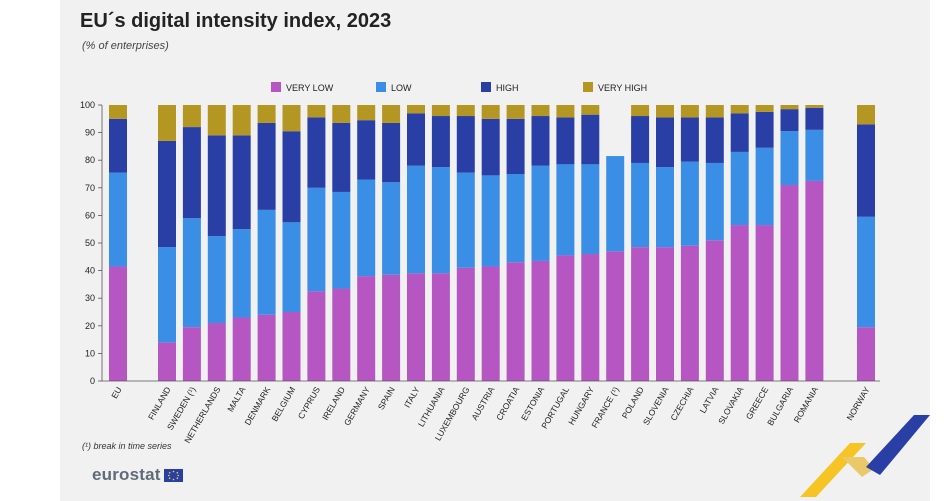  I want to click on y-tick-label: 60, so click(90, 215).